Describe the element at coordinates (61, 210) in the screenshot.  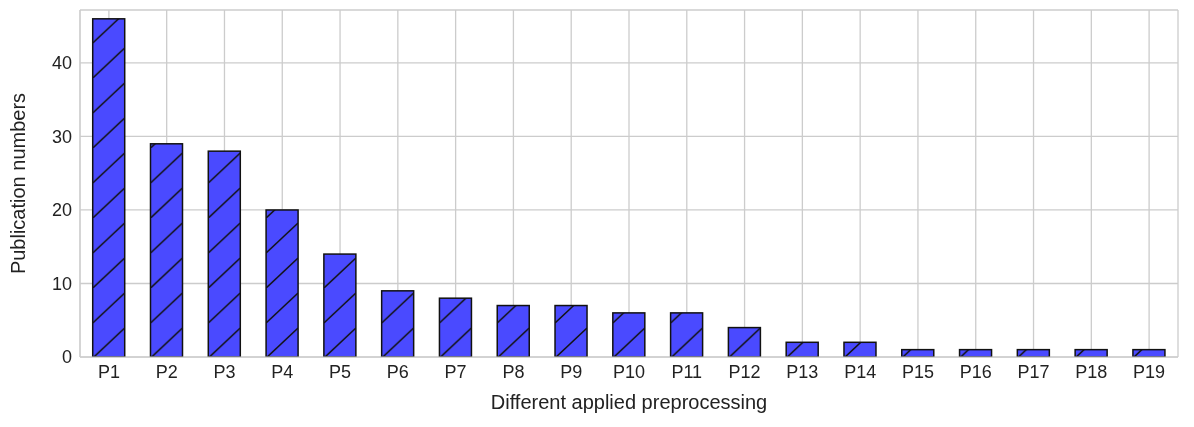
I see `y-tick-label: 20` at that location.